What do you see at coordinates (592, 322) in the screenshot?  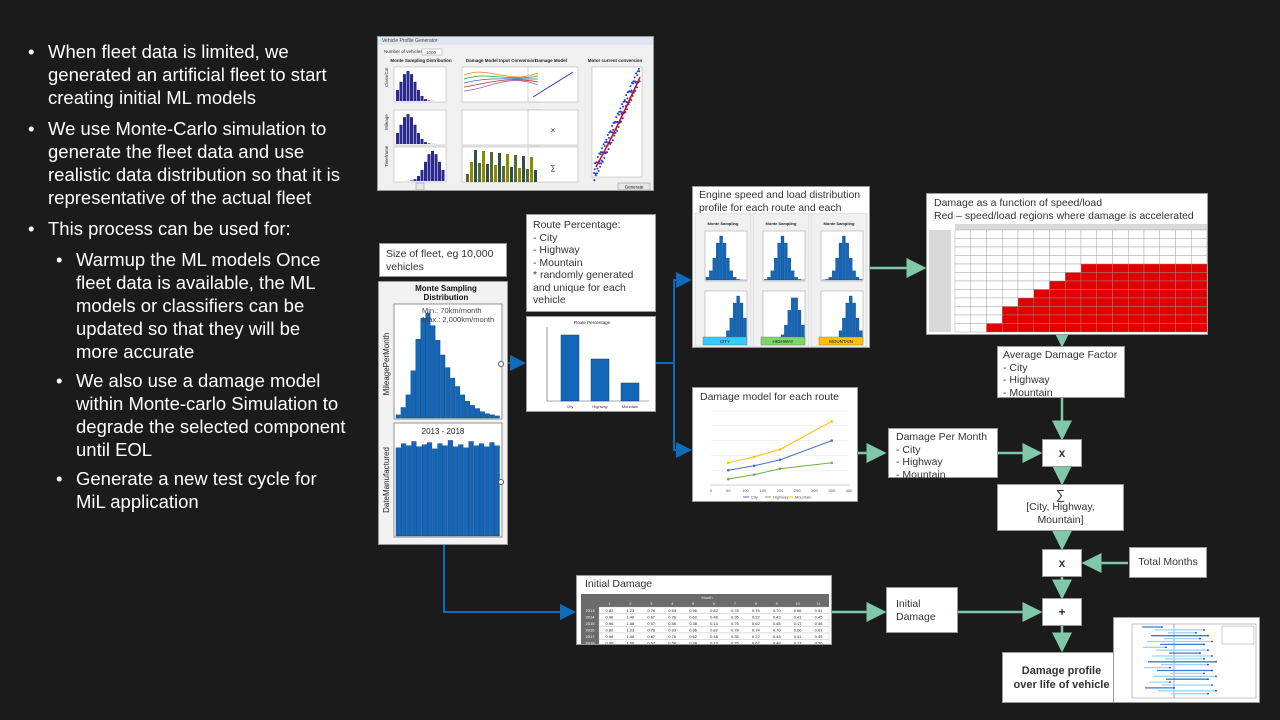 I see `route-chart-title: Route Percentage` at bounding box center [592, 322].